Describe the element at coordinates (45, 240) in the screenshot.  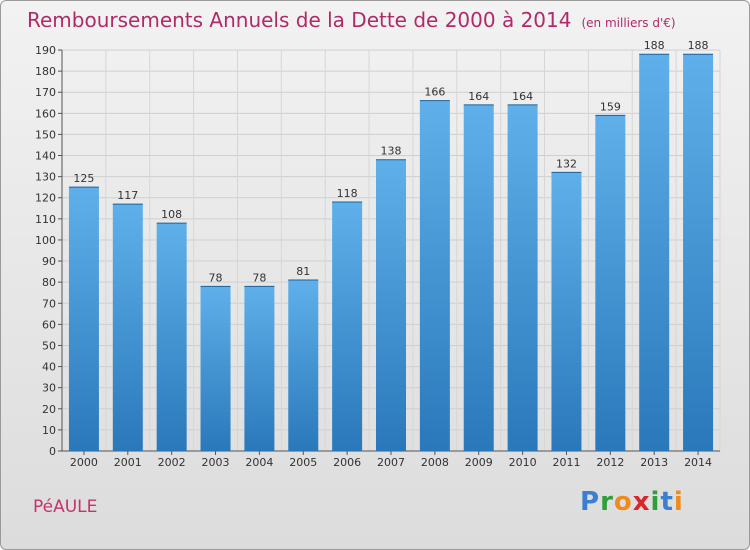
I see `y-tick-label: 100` at that location.